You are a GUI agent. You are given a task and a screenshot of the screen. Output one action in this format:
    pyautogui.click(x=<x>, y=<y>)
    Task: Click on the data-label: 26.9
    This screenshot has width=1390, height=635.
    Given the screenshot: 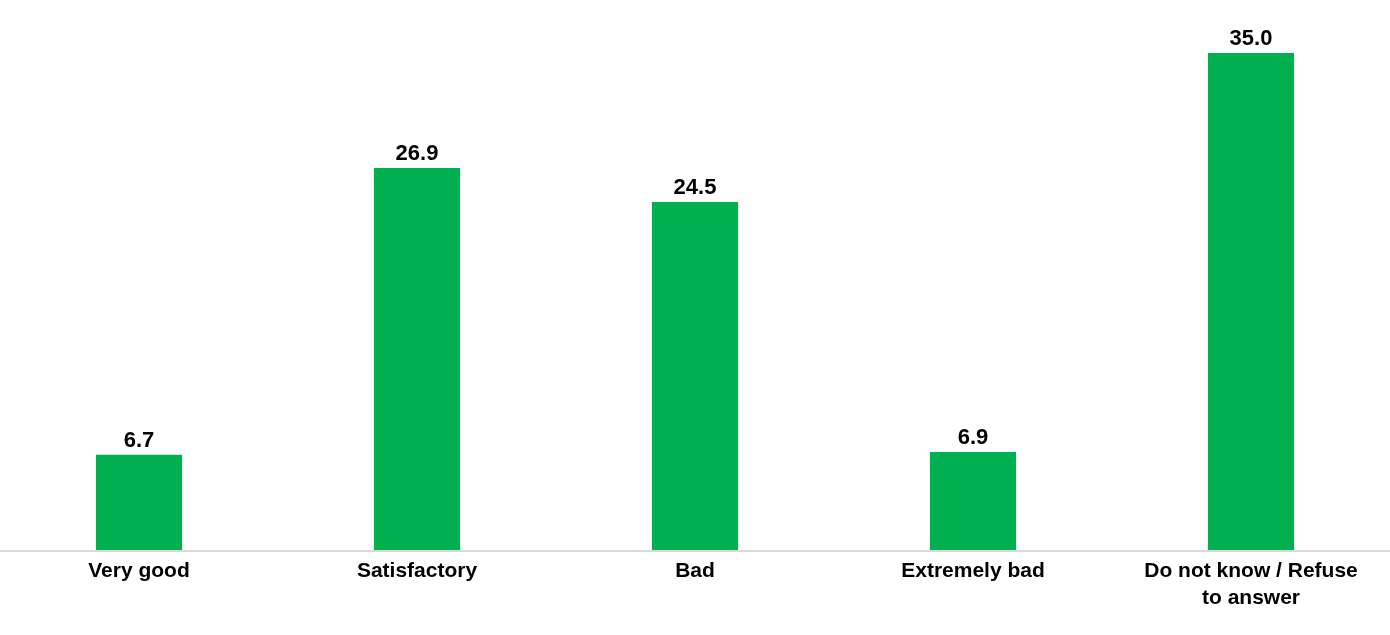 What is the action you would take?
    pyautogui.click(x=417, y=153)
    